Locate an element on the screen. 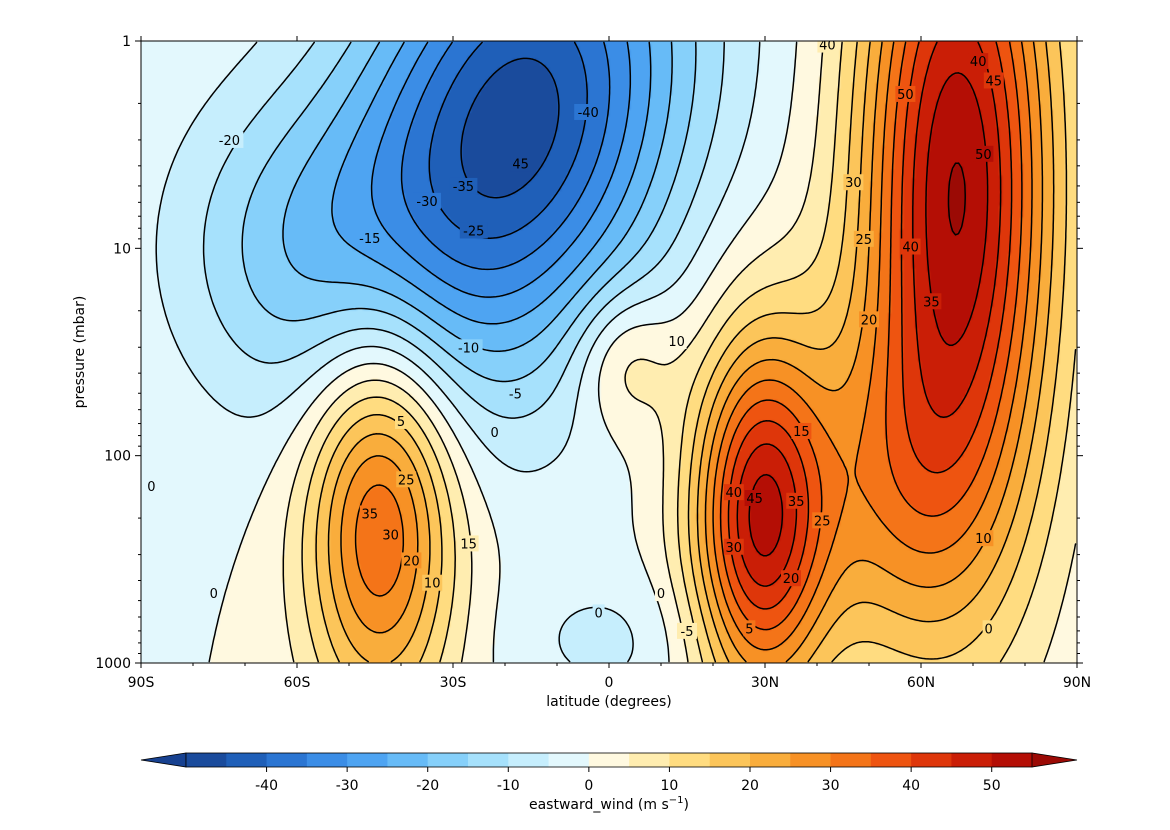 The image size is (1170, 830). contour-label: -20 is located at coordinates (229, 141).